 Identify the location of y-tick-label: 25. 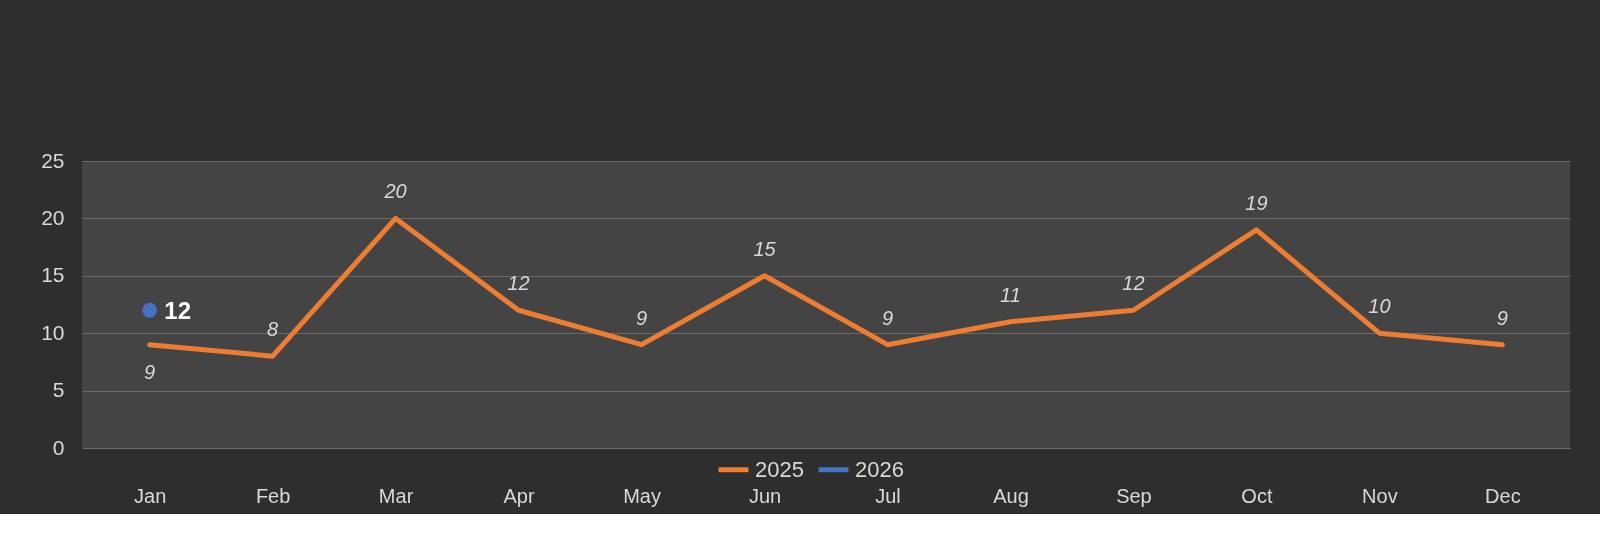
(53, 160).